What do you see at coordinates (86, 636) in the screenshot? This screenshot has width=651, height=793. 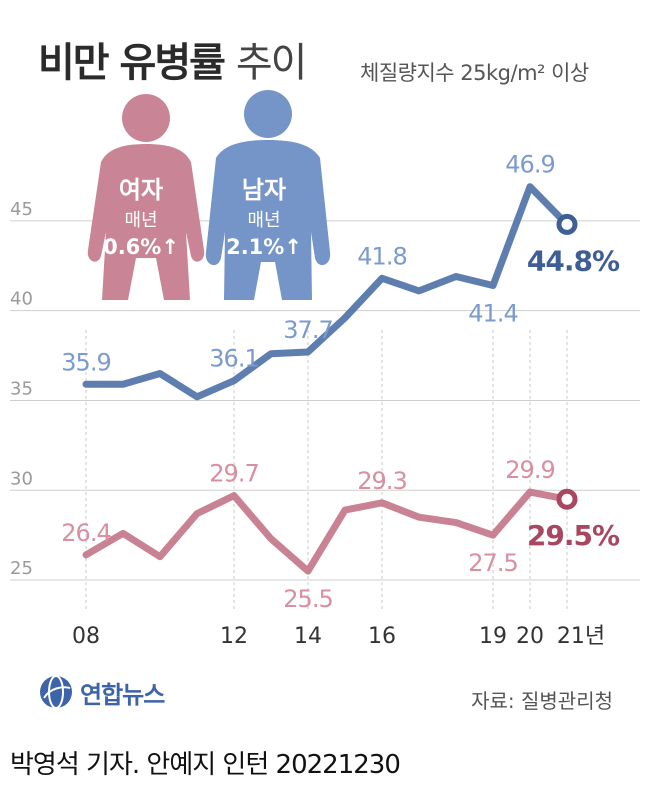 I see `x-tick-label-2008: 08` at bounding box center [86, 636].